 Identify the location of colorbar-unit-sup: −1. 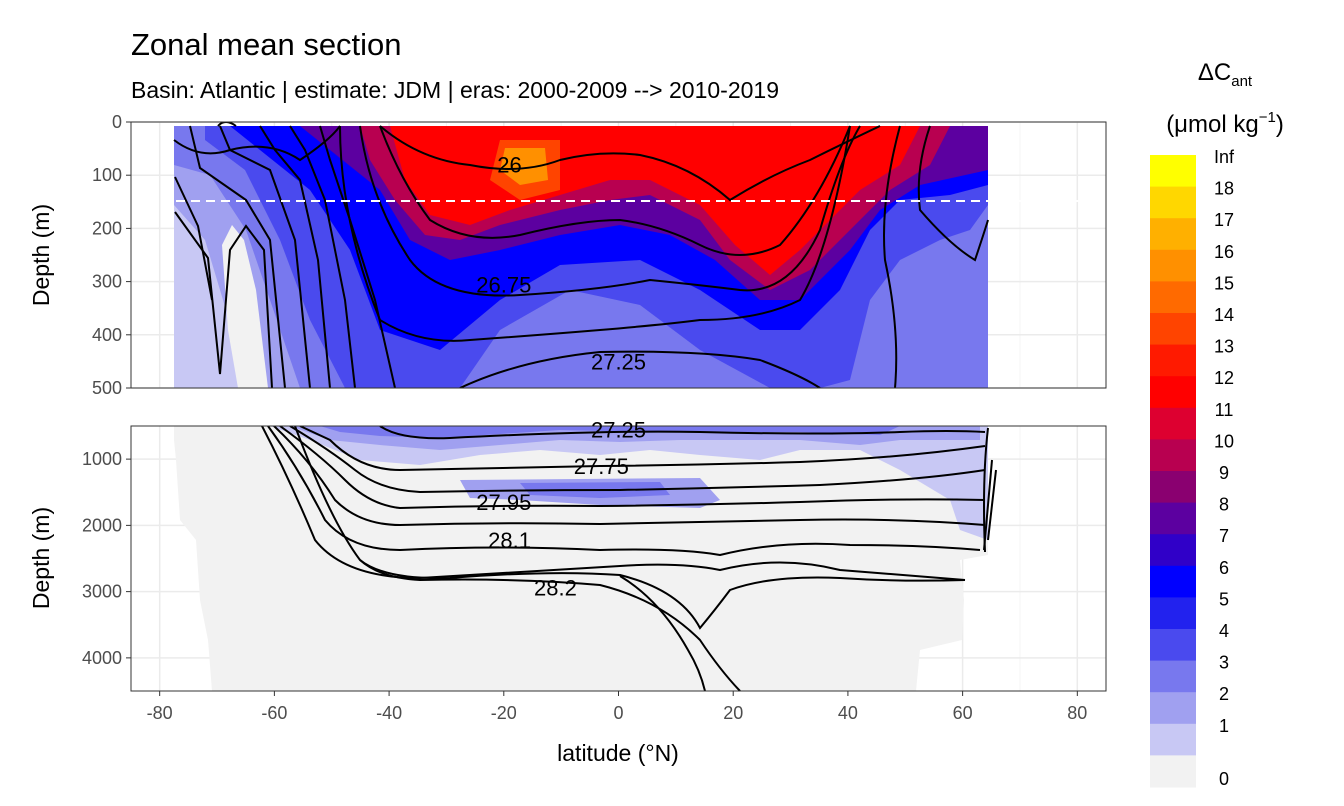
(1267, 117).